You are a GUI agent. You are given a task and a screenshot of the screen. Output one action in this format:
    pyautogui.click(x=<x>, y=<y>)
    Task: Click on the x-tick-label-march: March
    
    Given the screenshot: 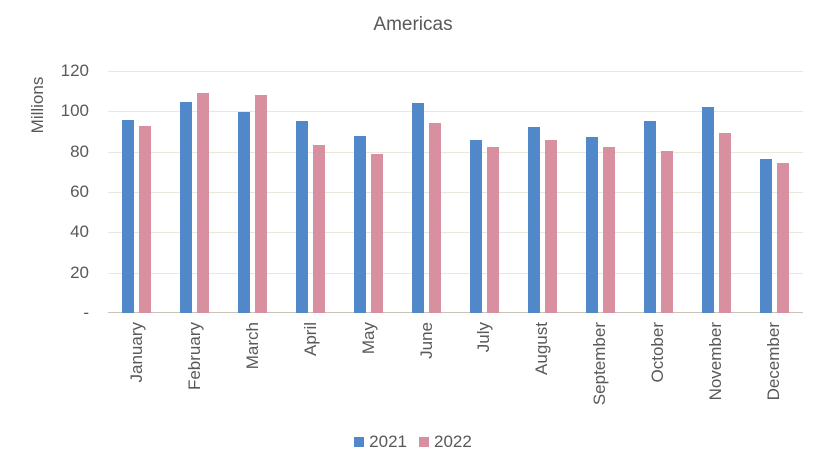 What is the action you would take?
    pyautogui.click(x=252, y=346)
    